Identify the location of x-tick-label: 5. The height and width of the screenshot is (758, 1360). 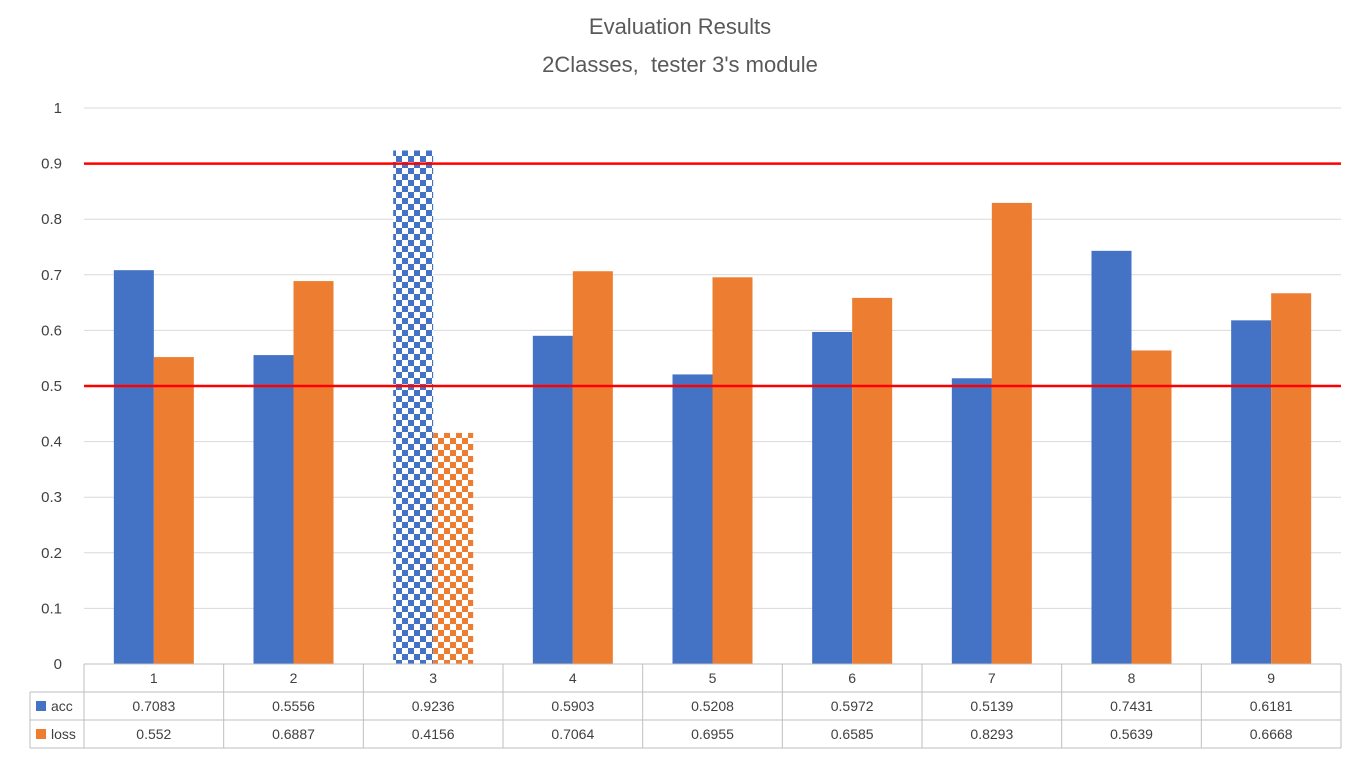
(713, 678).